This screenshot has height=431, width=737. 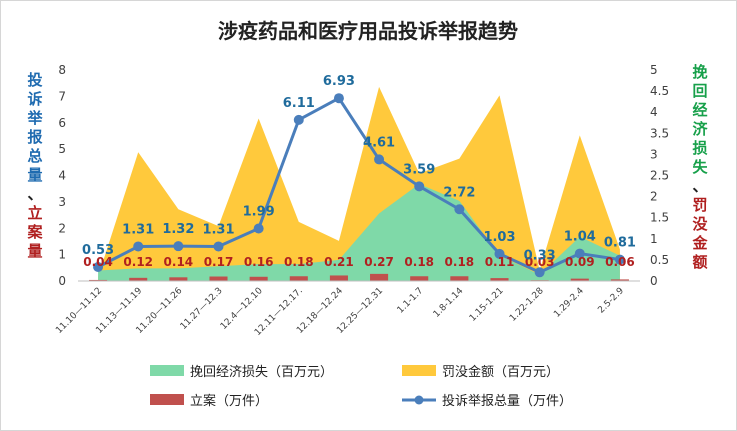 What do you see at coordinates (299, 103) in the screenshot?
I see `line-data-label: 6.11` at bounding box center [299, 103].